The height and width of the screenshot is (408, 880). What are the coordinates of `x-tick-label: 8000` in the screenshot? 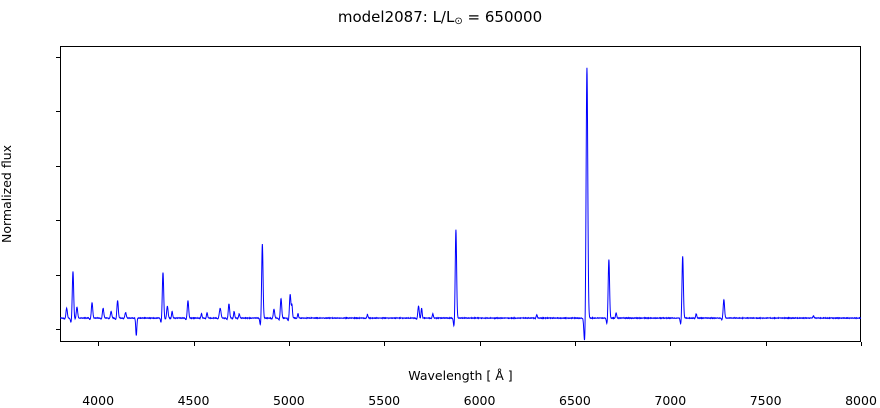 It's located at (861, 400).